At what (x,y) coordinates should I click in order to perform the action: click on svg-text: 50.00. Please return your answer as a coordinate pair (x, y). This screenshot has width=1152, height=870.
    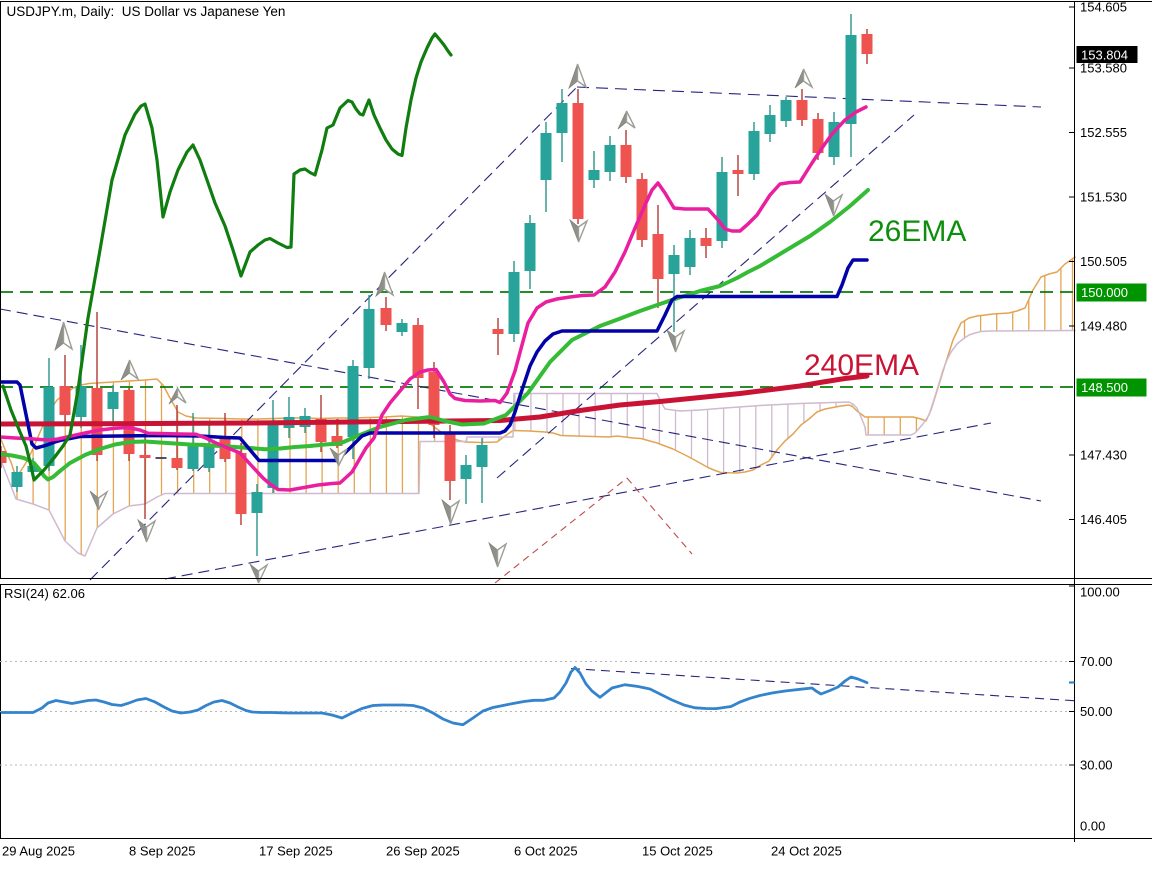
    Looking at the image, I should click on (1096, 711).